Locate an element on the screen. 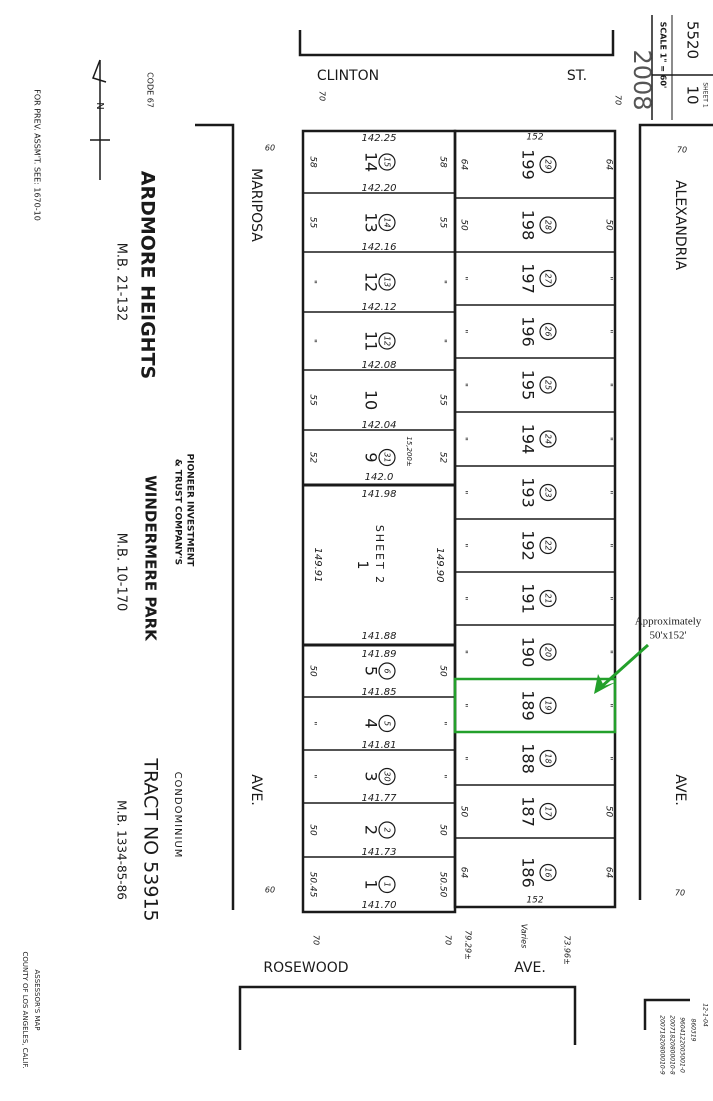  lot-frontage: 55 is located at coordinates (443, 223).